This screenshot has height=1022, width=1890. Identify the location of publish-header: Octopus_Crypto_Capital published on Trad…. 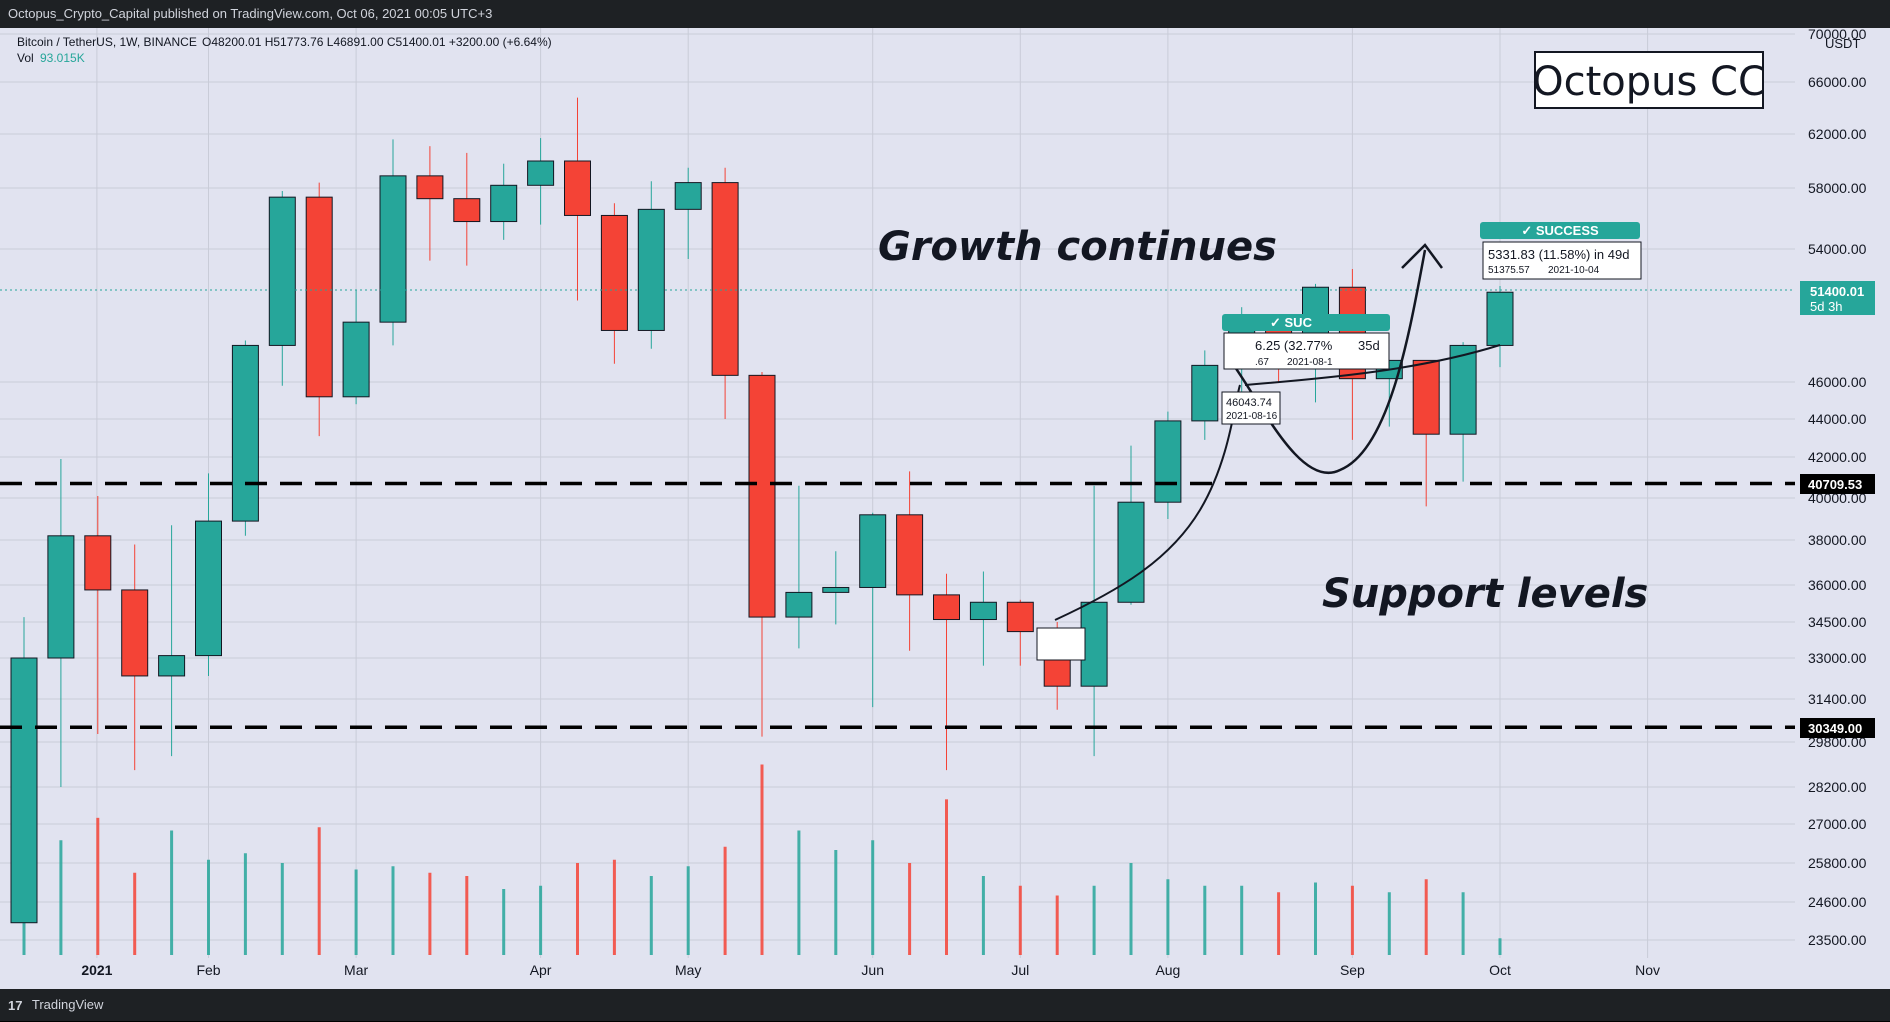
(945, 14).